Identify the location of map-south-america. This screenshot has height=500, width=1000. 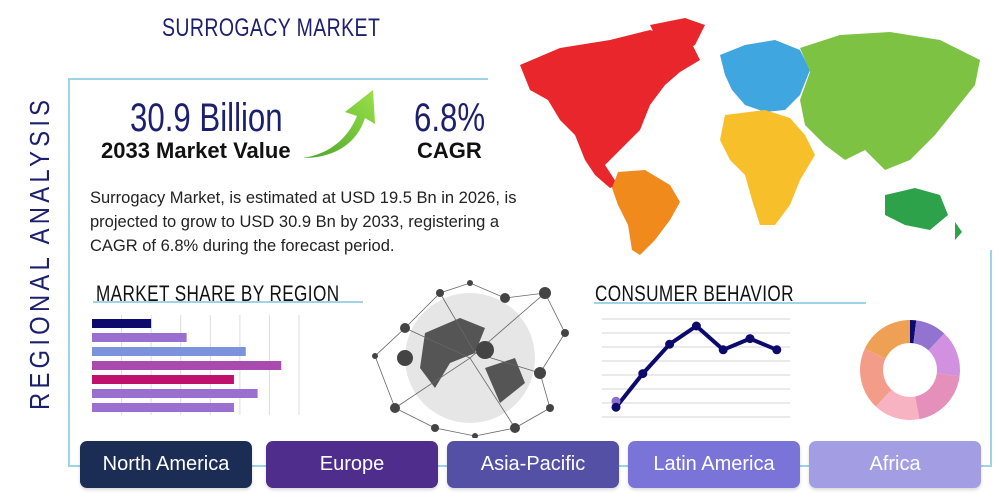
(646, 212).